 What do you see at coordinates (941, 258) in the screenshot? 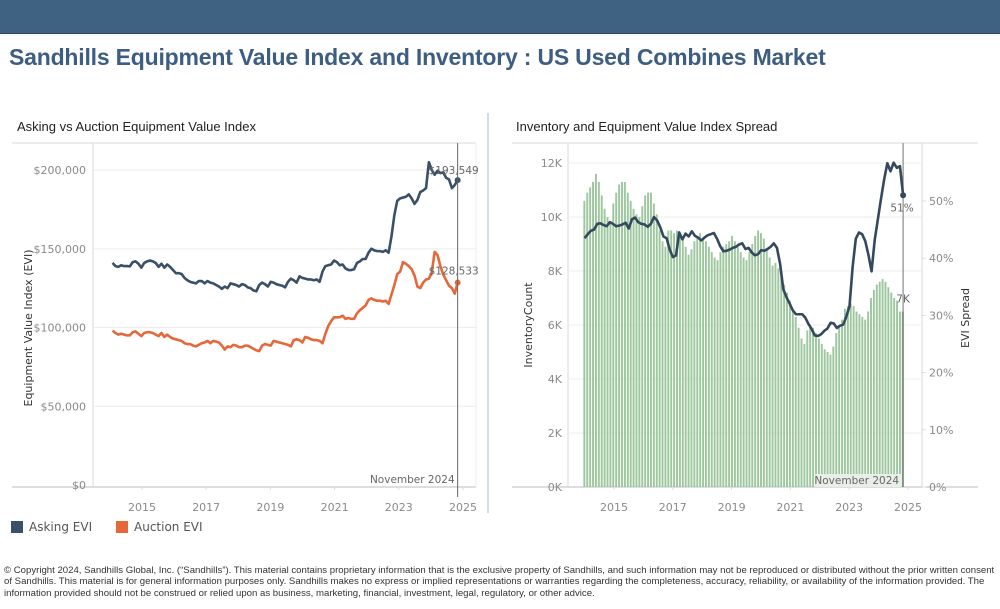
I see `y2-tick-label: 40%` at bounding box center [941, 258].